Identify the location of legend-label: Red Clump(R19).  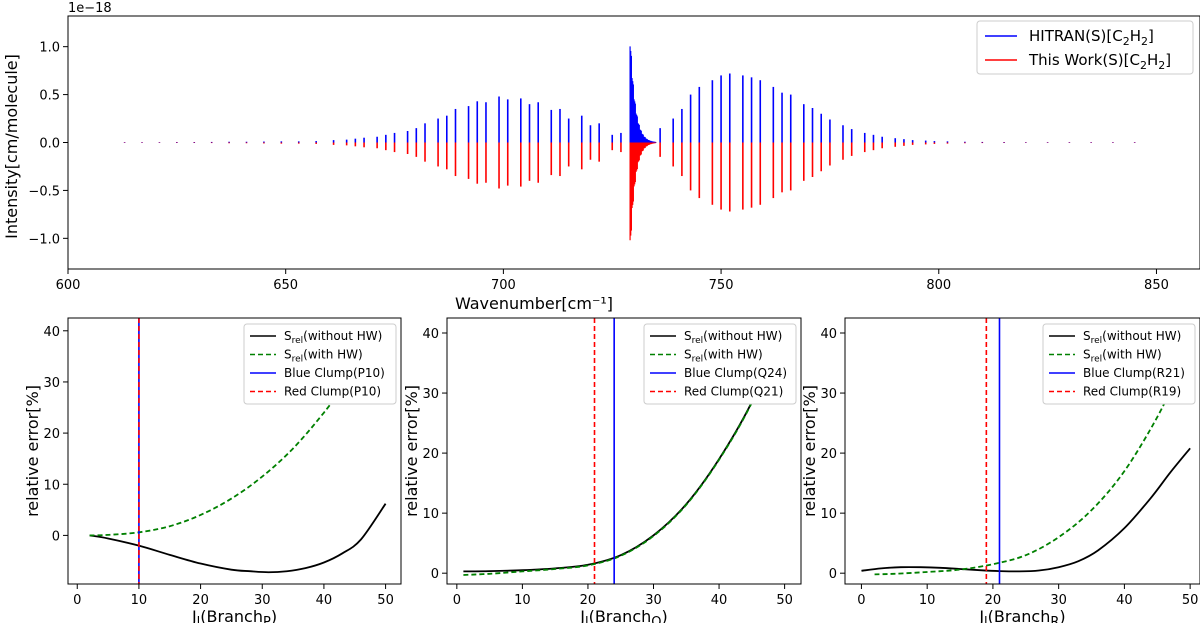
(1132, 392).